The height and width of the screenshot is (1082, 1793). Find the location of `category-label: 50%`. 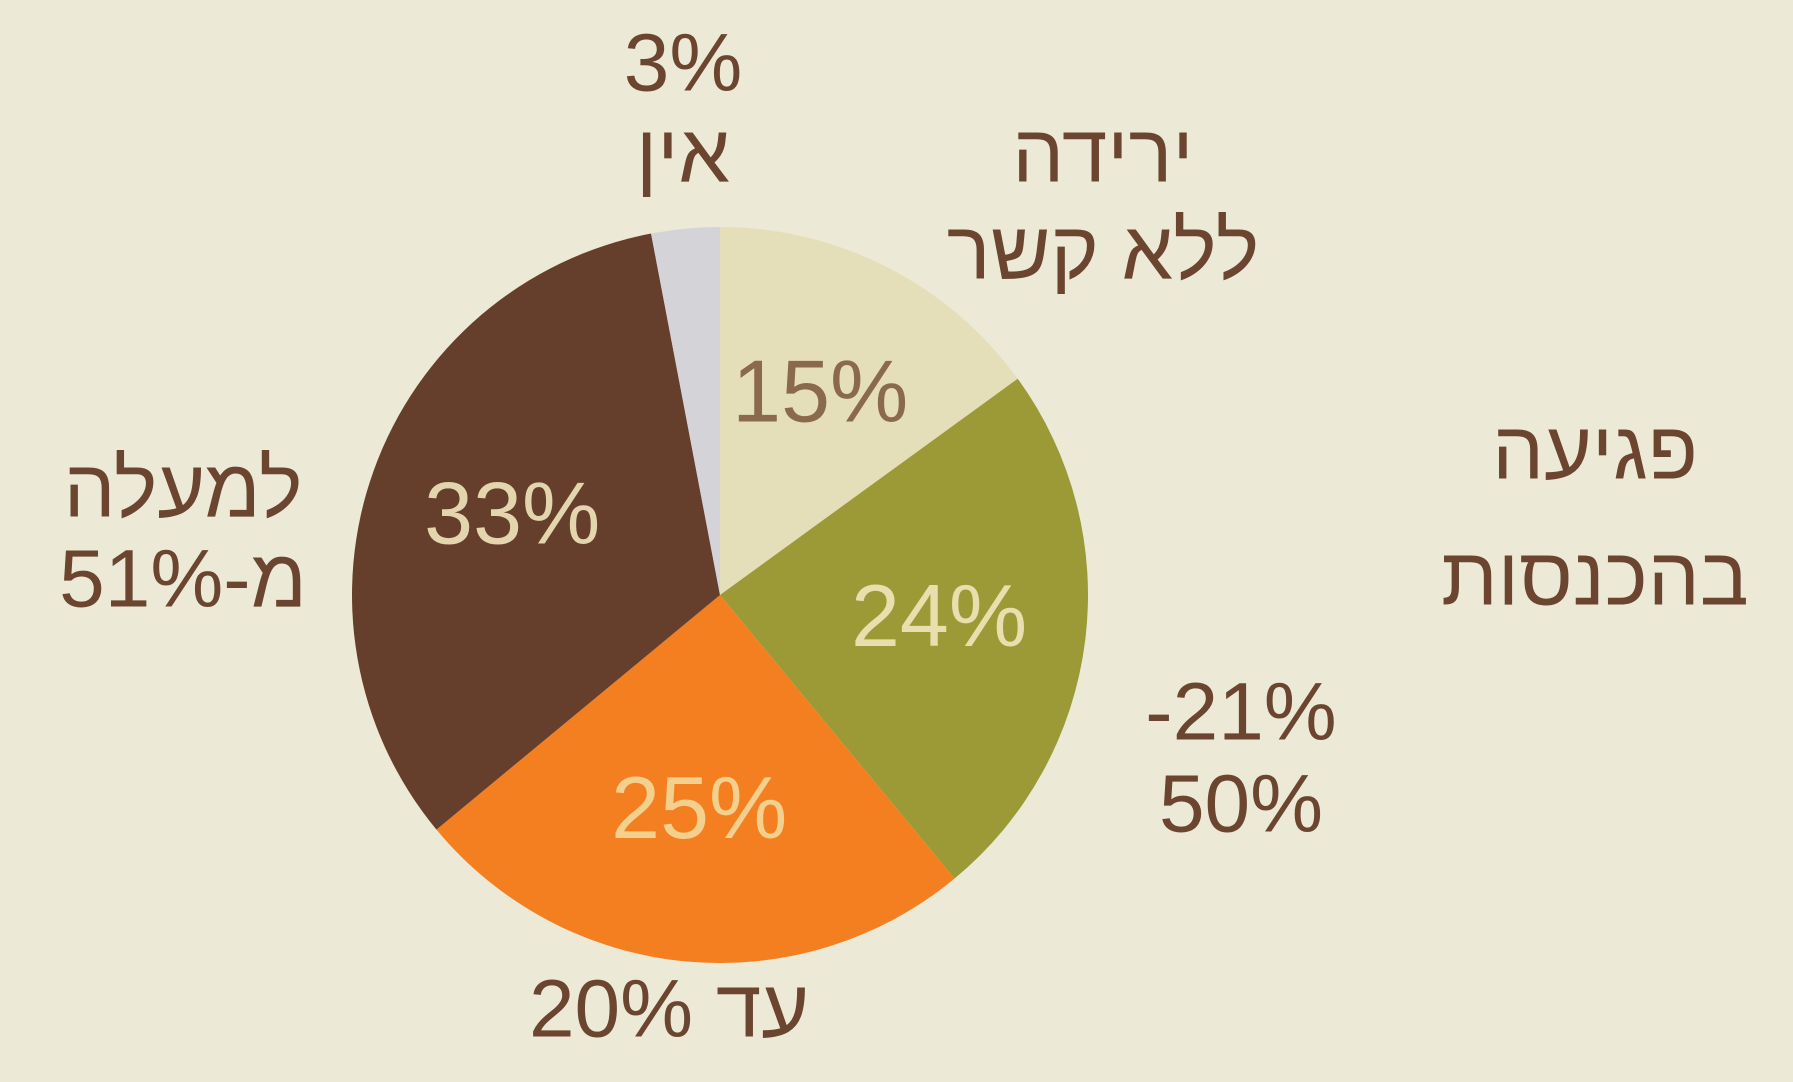

category-label: 50% is located at coordinates (1241, 804).